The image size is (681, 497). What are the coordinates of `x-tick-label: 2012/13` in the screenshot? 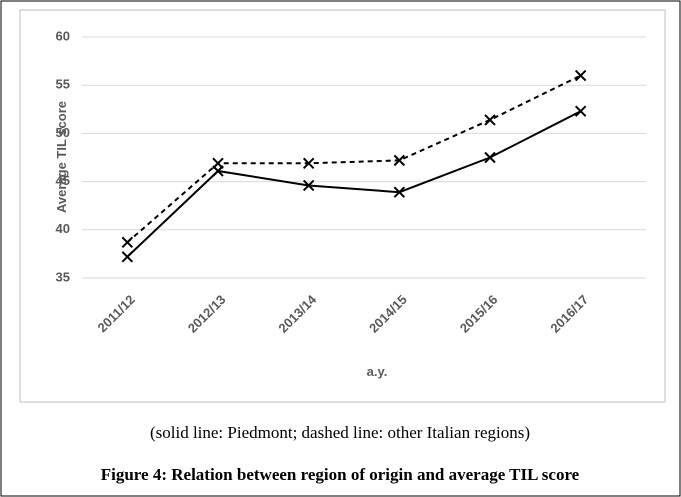 It's located at (207, 314).